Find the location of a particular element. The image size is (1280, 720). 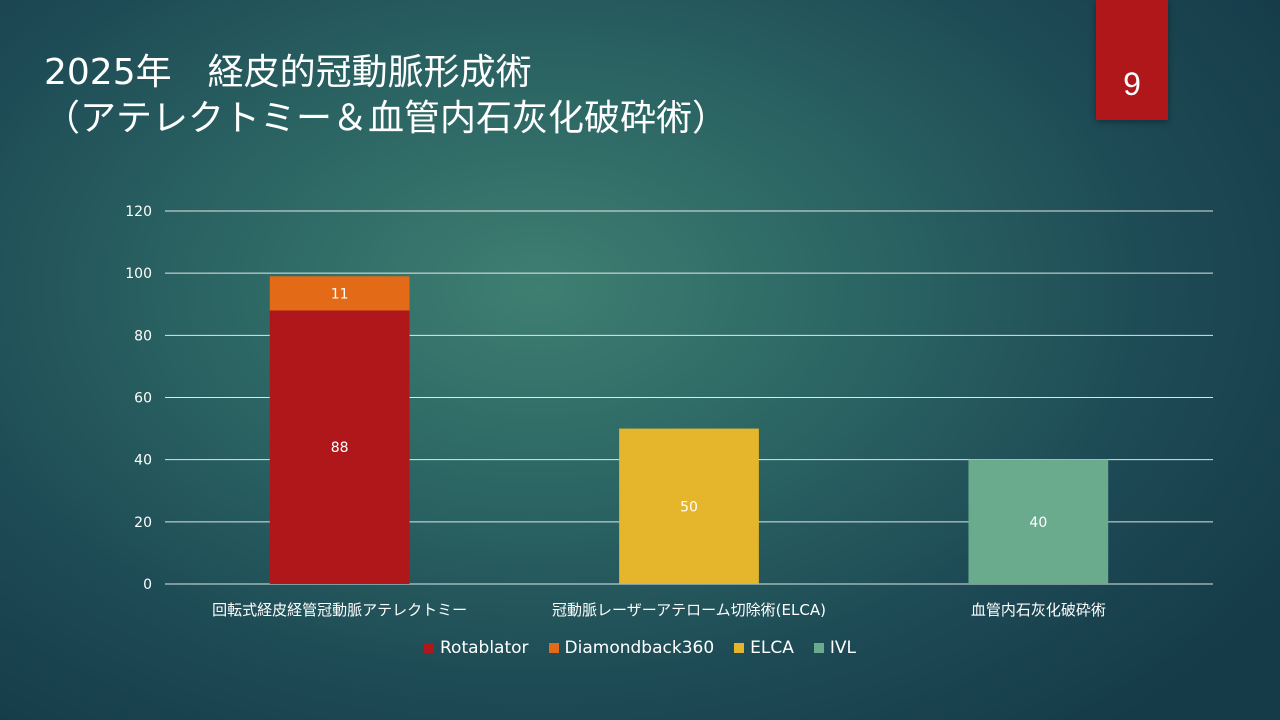

bar-elca is located at coordinates (689, 506).